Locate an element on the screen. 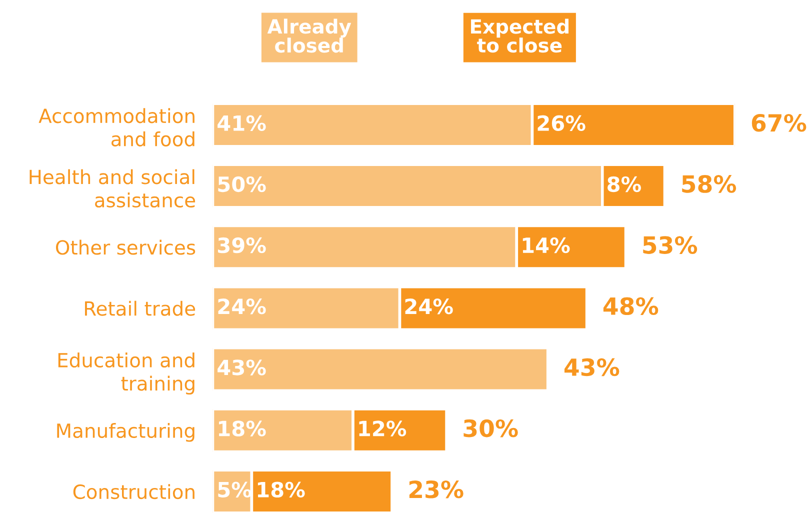 The width and height of the screenshot is (812, 522). text: Already closed is located at coordinates (309, 35).